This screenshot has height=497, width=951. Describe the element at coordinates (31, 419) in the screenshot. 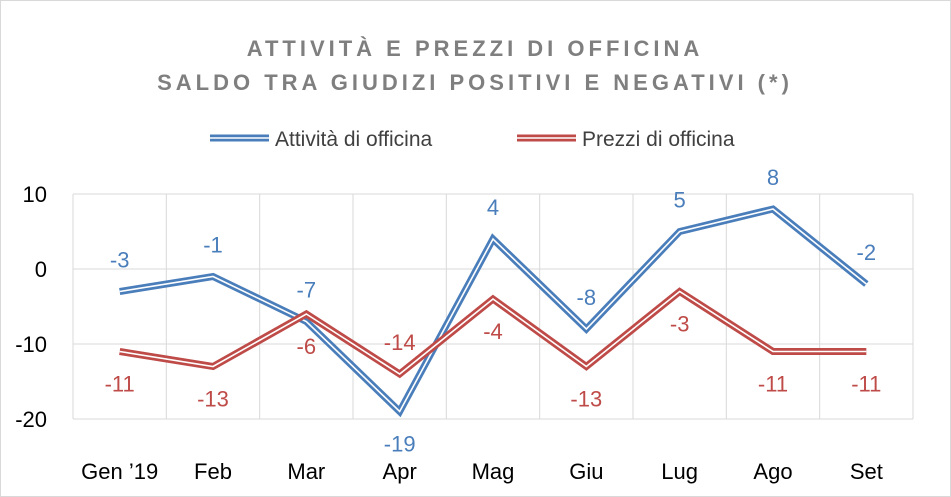

I see `y-tick-label: -20` at that location.